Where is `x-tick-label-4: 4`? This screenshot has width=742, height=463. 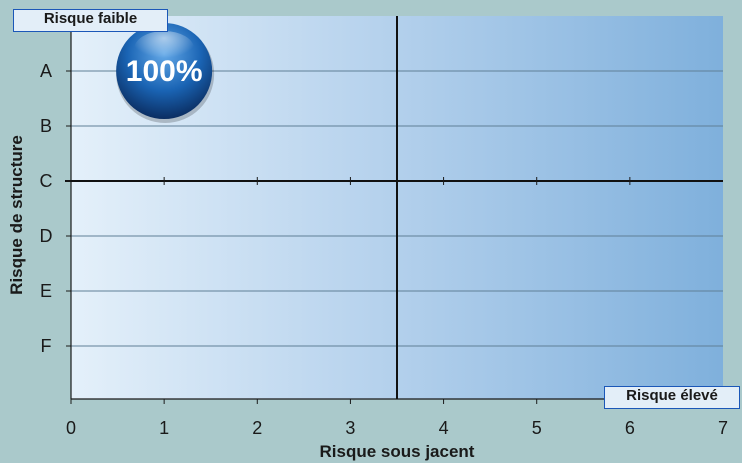 x-tick-label-4: 4 is located at coordinates (444, 428).